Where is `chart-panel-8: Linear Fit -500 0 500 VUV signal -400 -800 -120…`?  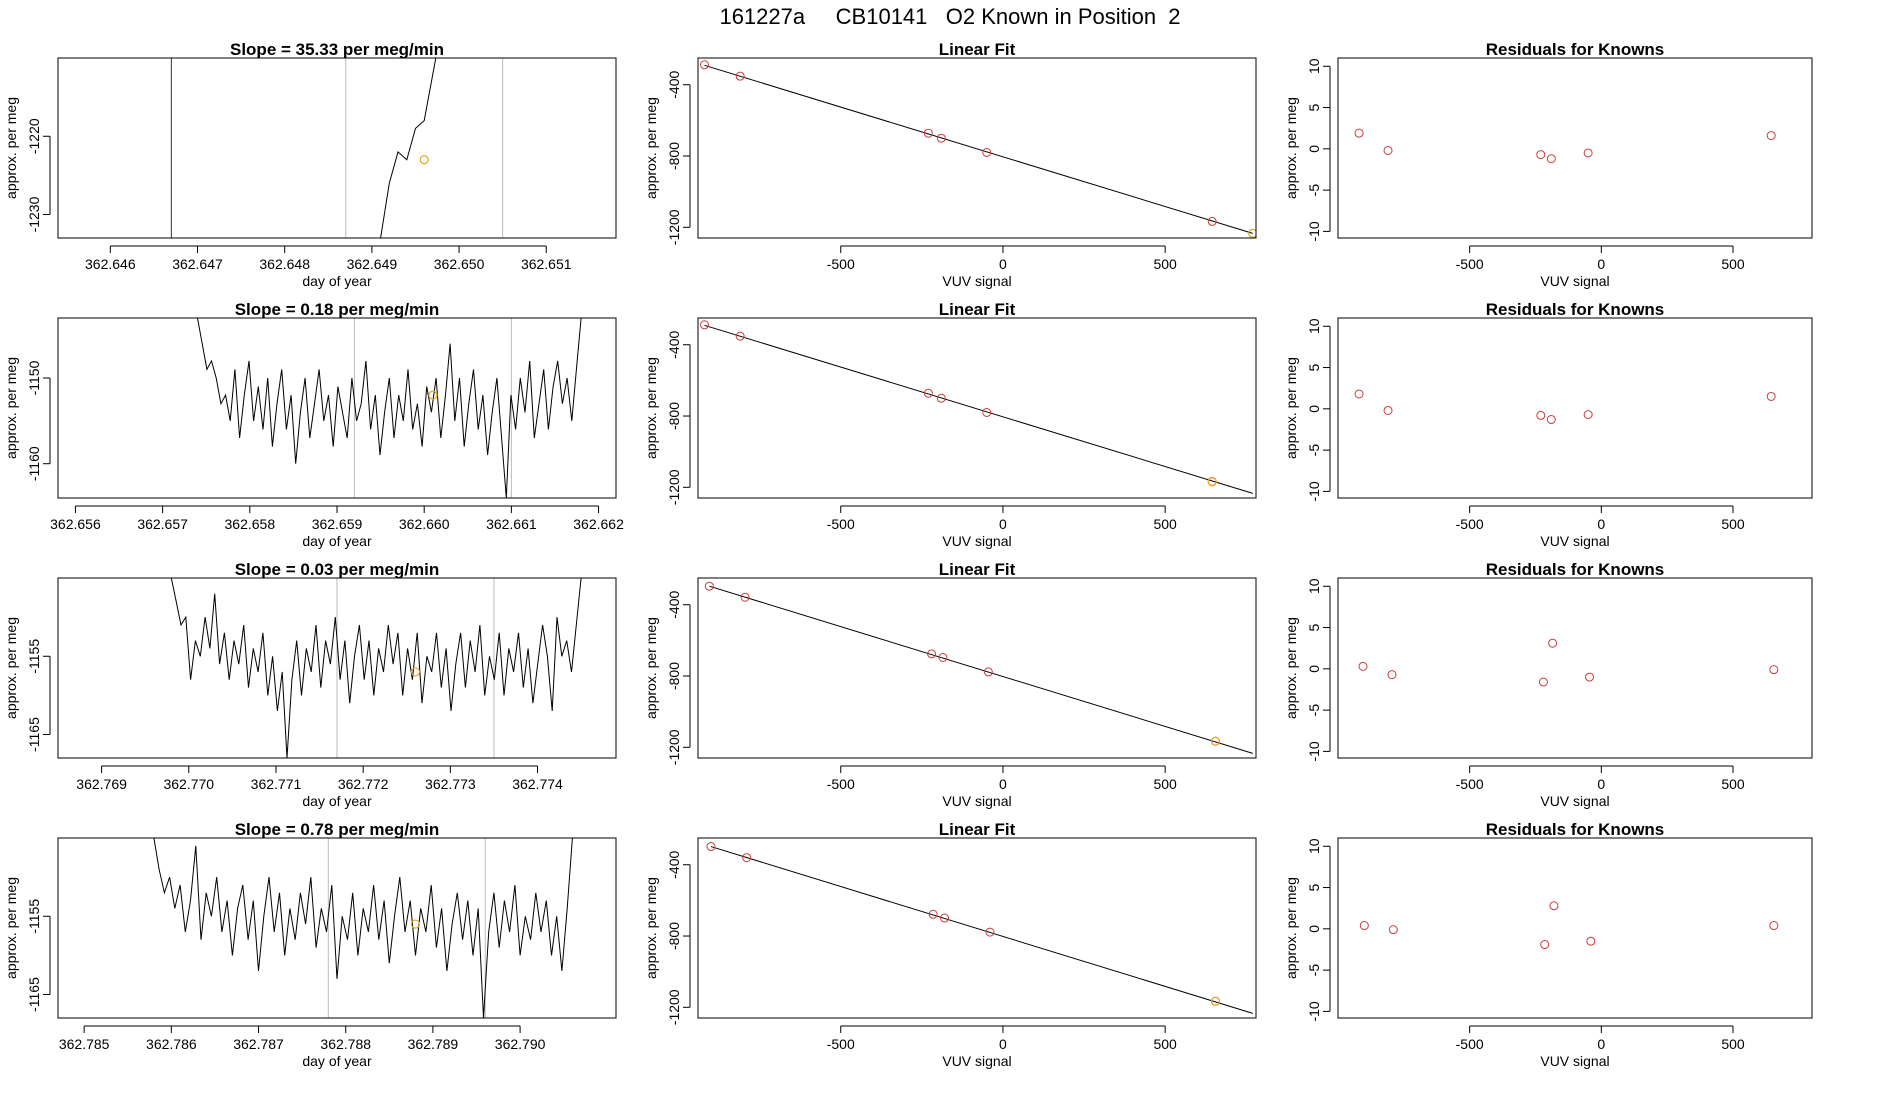 chart-panel-8: Linear Fit -500 0 500 VUV signal -400 -800 -120… is located at coordinates (950, 684).